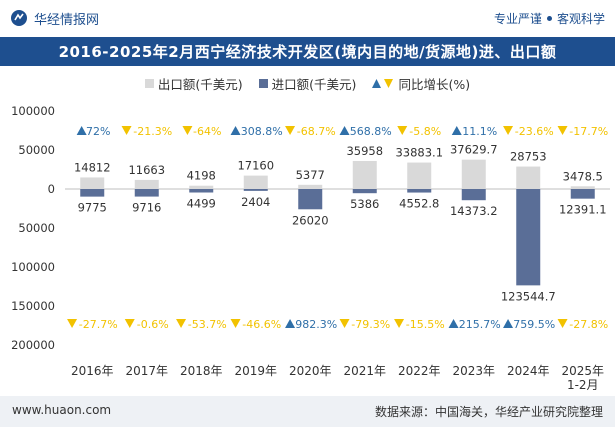 The image size is (615, 427). What do you see at coordinates (255, 166) in the screenshot?
I see `export-data-label: 17160` at bounding box center [255, 166].